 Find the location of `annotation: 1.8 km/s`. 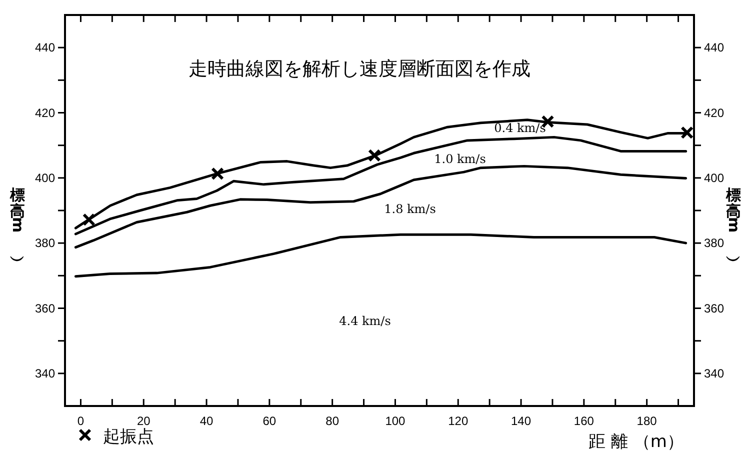

annotation: 1.8 km/s is located at coordinates (410, 209).